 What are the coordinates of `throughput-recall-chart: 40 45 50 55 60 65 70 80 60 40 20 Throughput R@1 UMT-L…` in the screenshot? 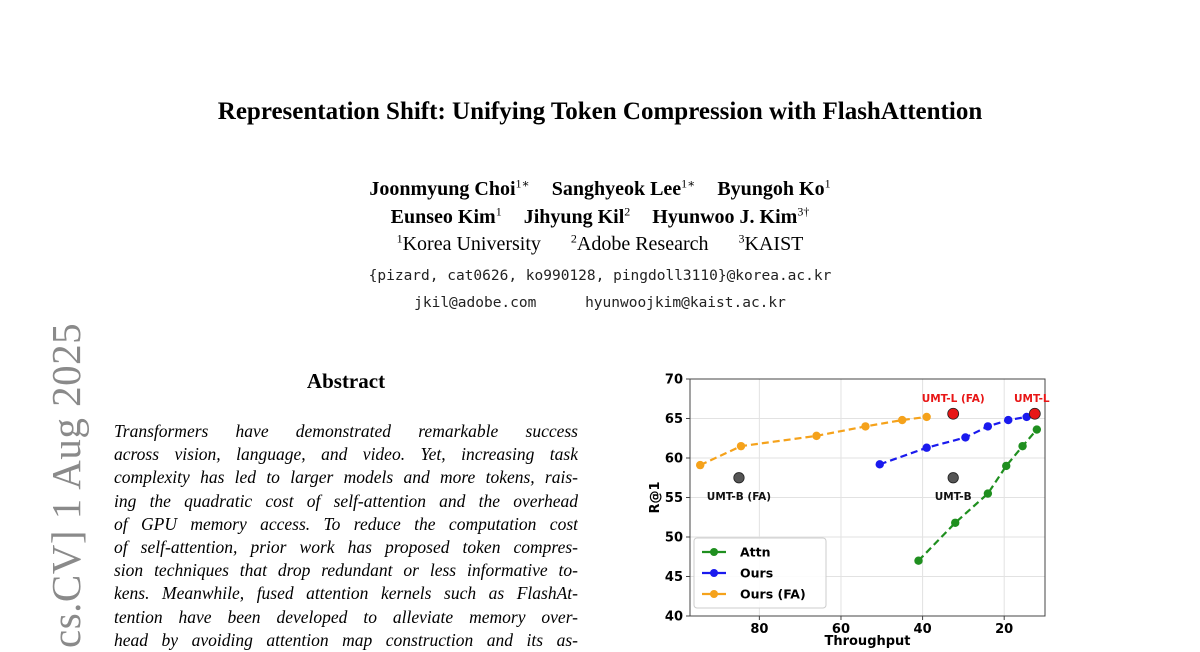 It's located at (849, 511).